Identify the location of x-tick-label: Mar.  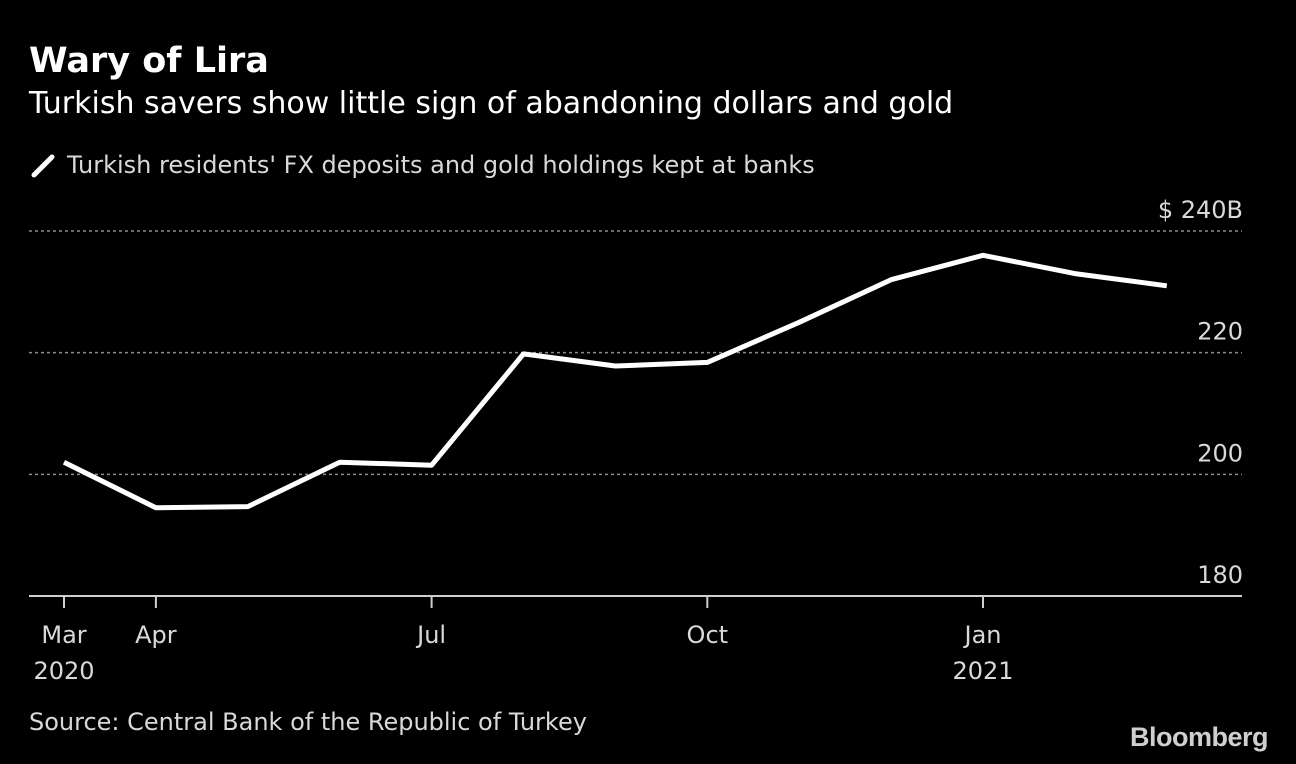
(63, 635).